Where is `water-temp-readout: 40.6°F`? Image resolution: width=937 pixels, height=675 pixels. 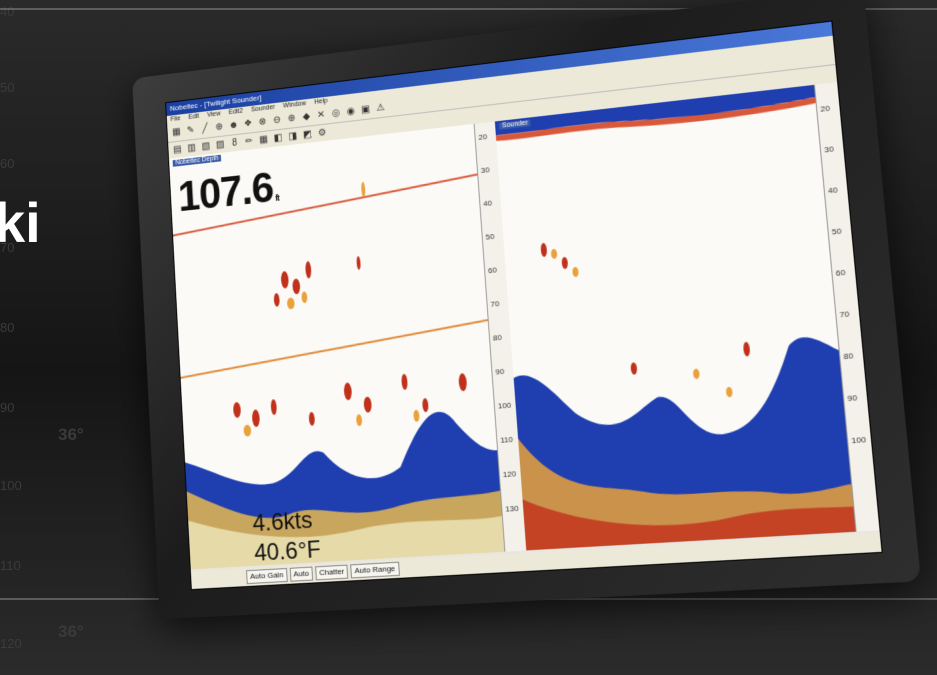
water-temp-readout: 40.6°F is located at coordinates (288, 552).